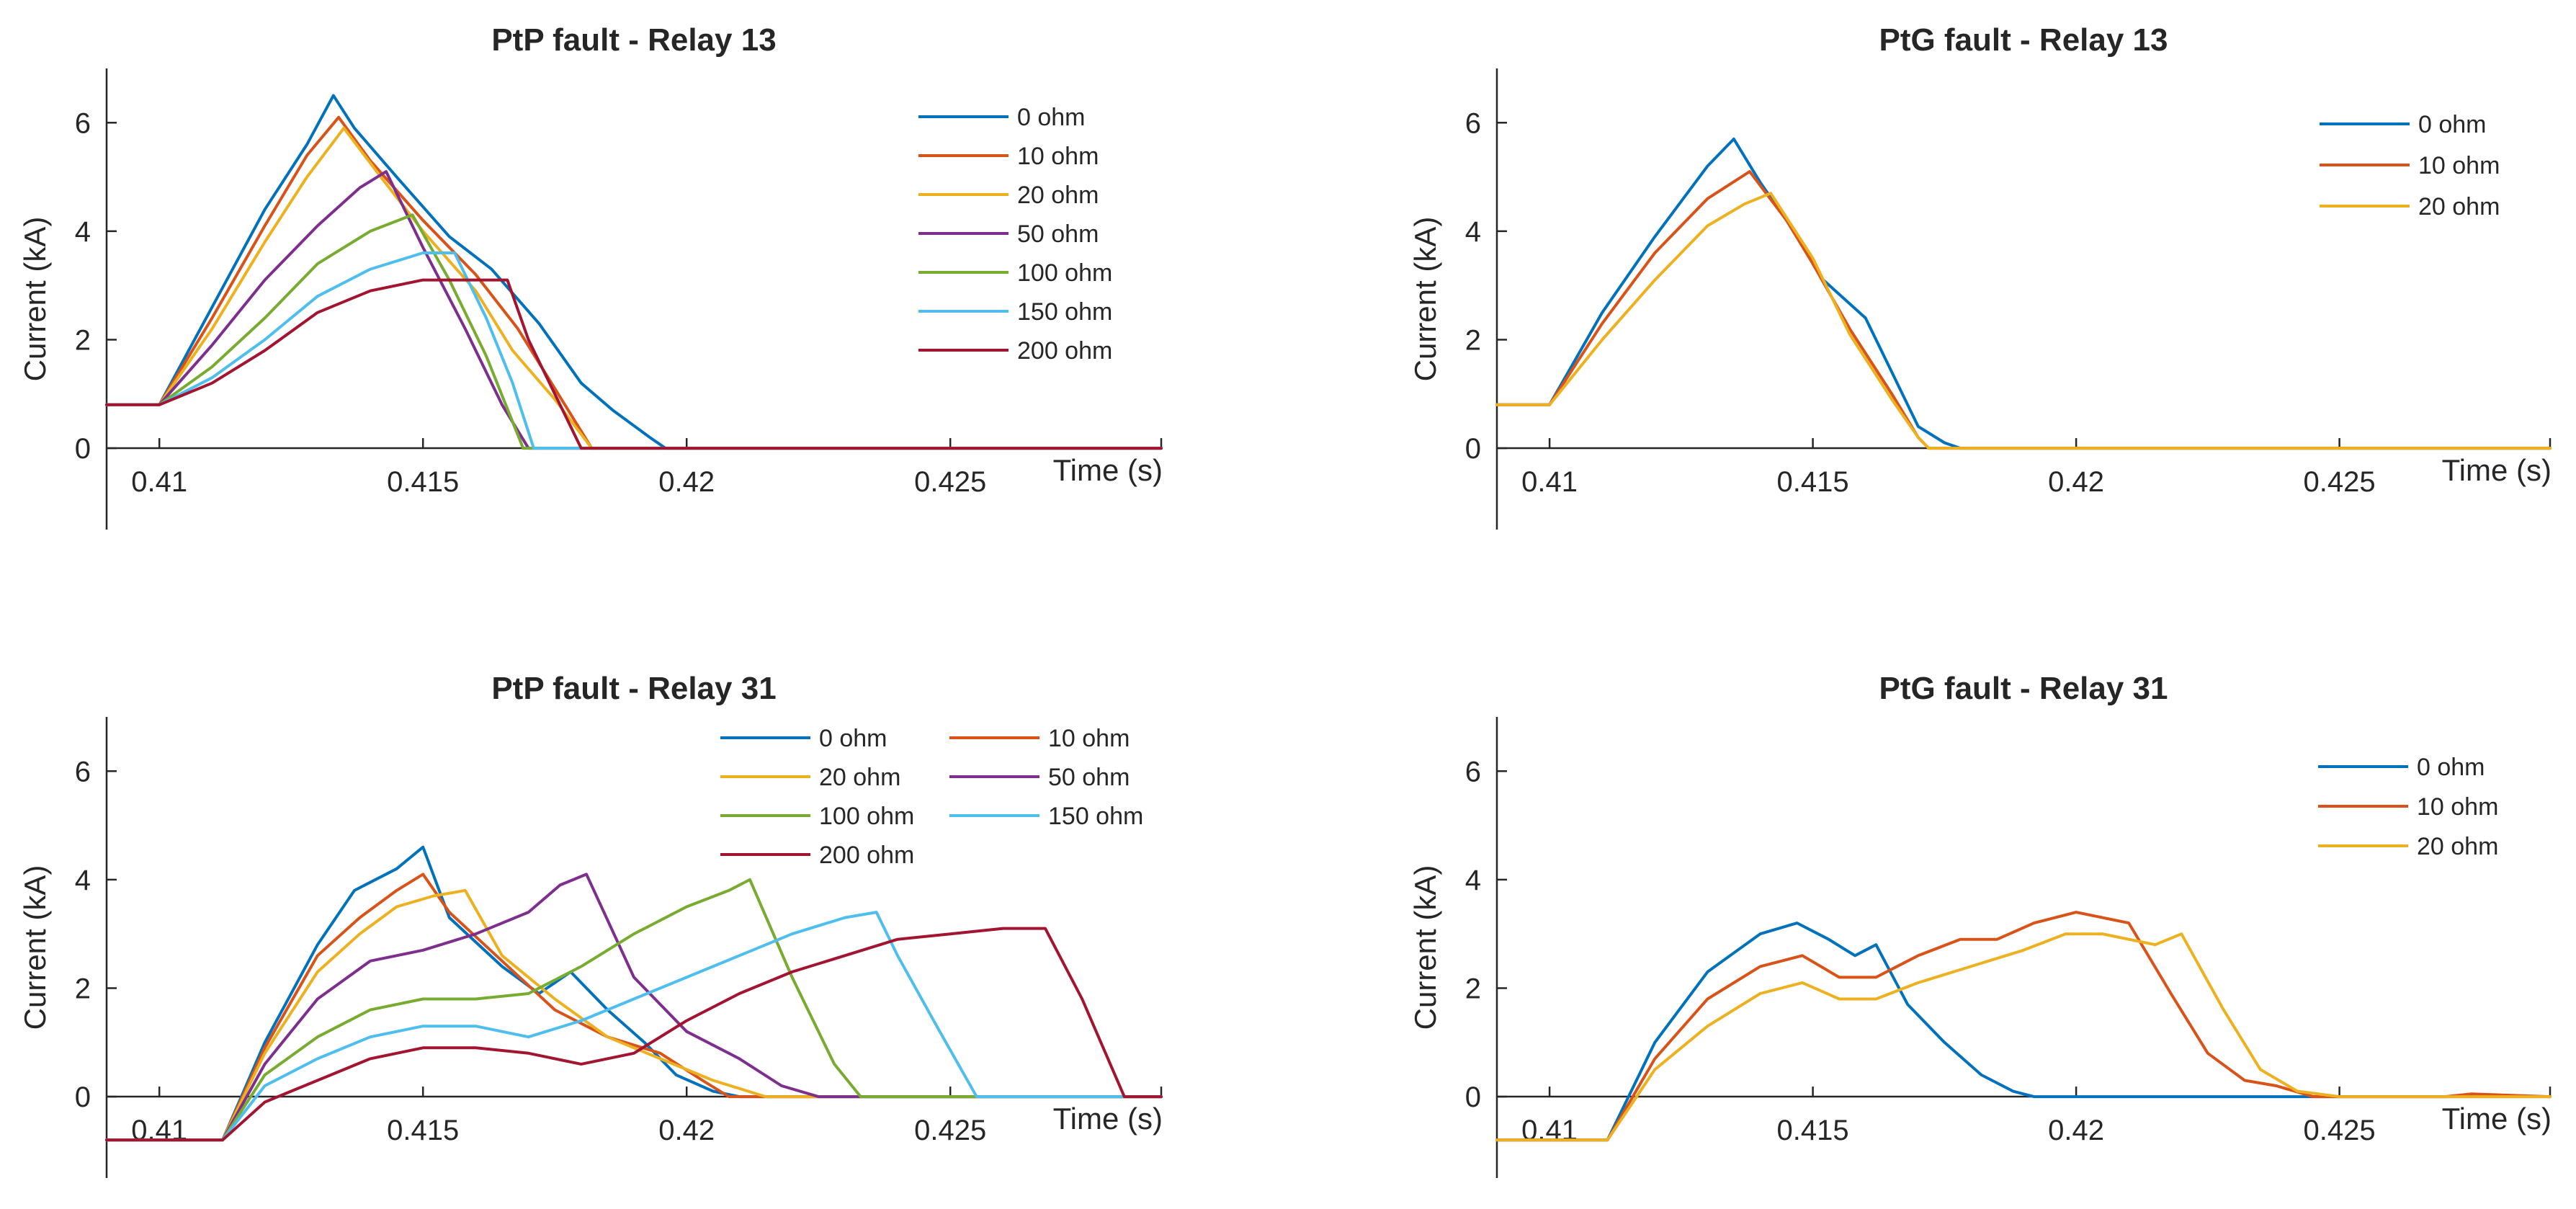 Image resolution: width=2576 pixels, height=1209 pixels. I want to click on chart-title: PtP fault - Relay 13, so click(633, 40).